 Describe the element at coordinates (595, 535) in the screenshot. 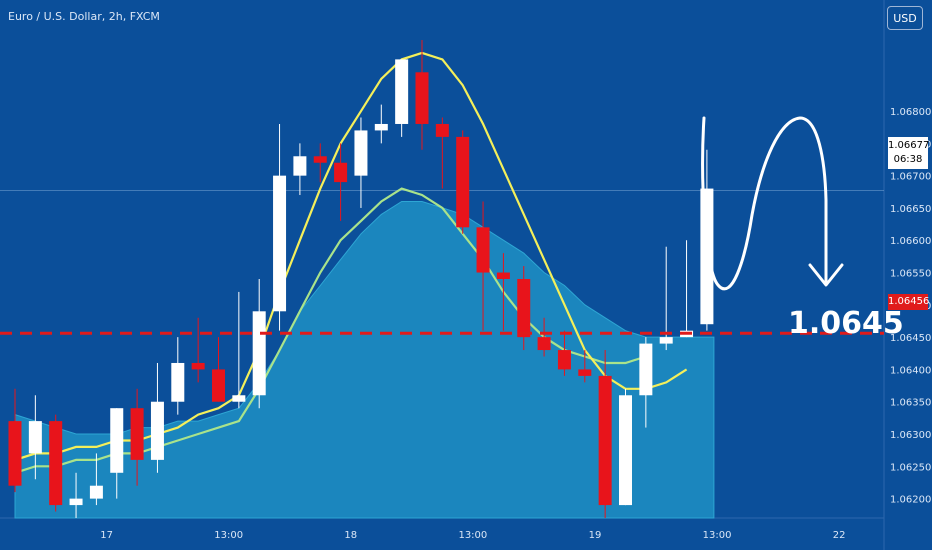

I see `time-tick-label: 19` at that location.